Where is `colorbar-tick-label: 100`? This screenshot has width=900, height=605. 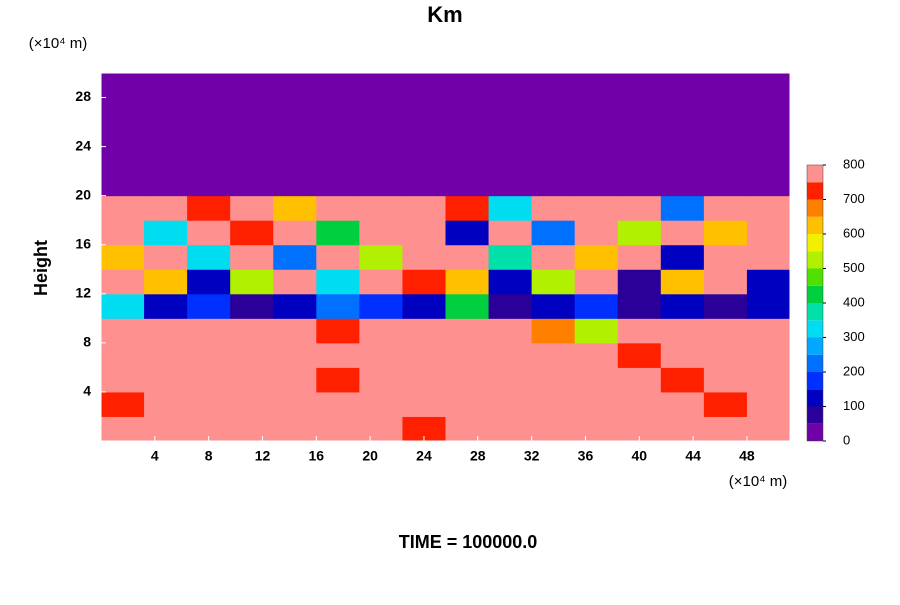
colorbar-tick-label: 100 is located at coordinates (854, 405).